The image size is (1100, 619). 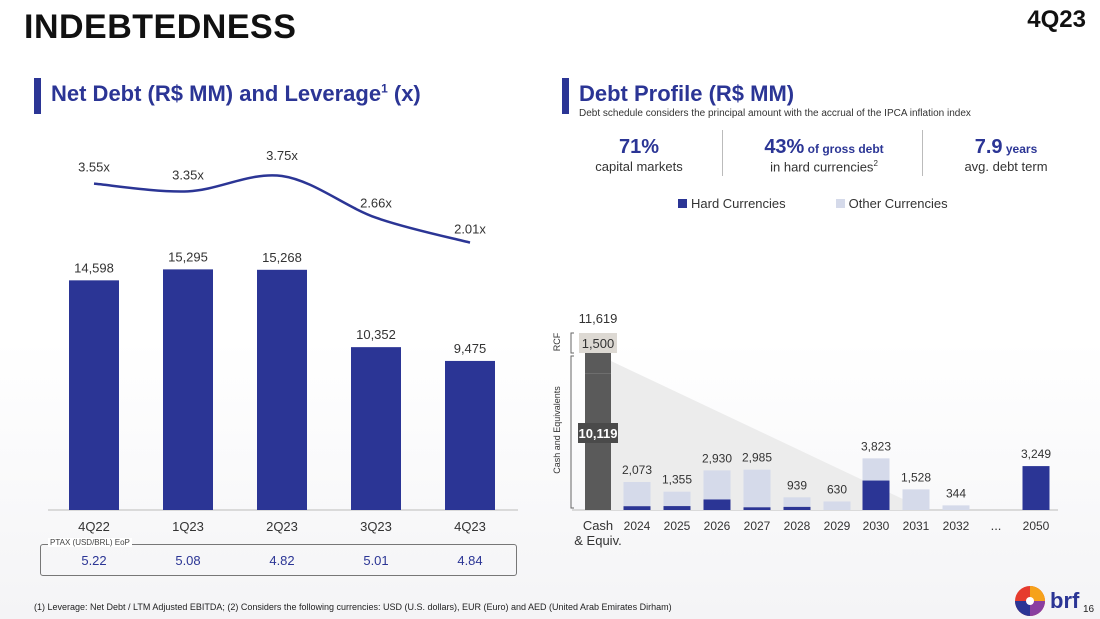 What do you see at coordinates (94, 267) in the screenshot?
I see `net-debt-value-label: 14,598` at bounding box center [94, 267].